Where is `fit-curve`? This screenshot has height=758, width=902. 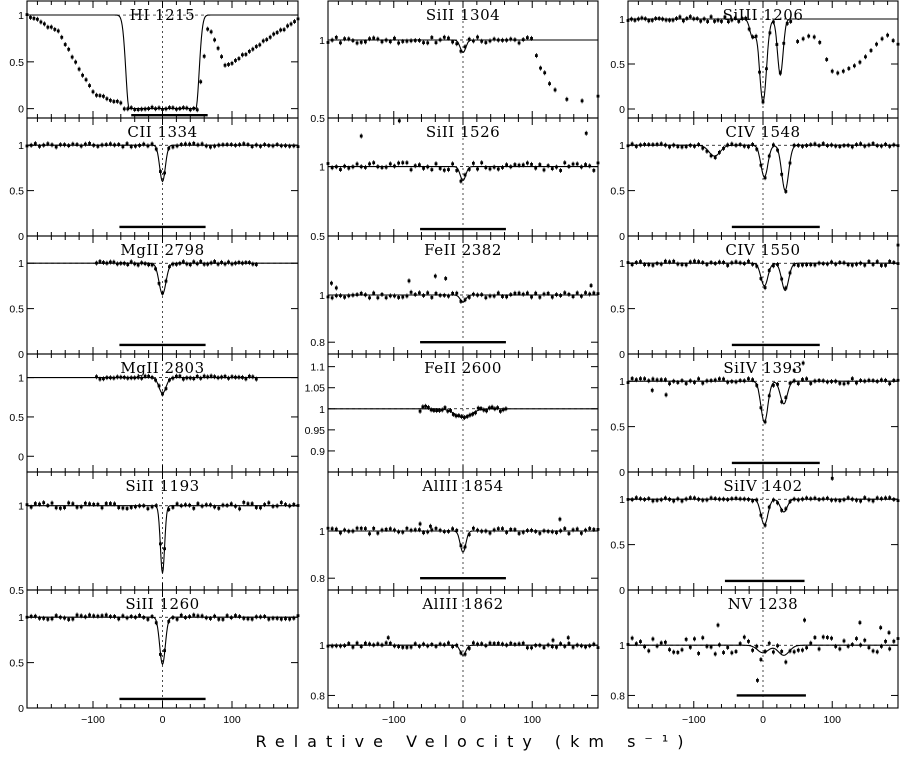
fit-curve is located at coordinates (463, 46).